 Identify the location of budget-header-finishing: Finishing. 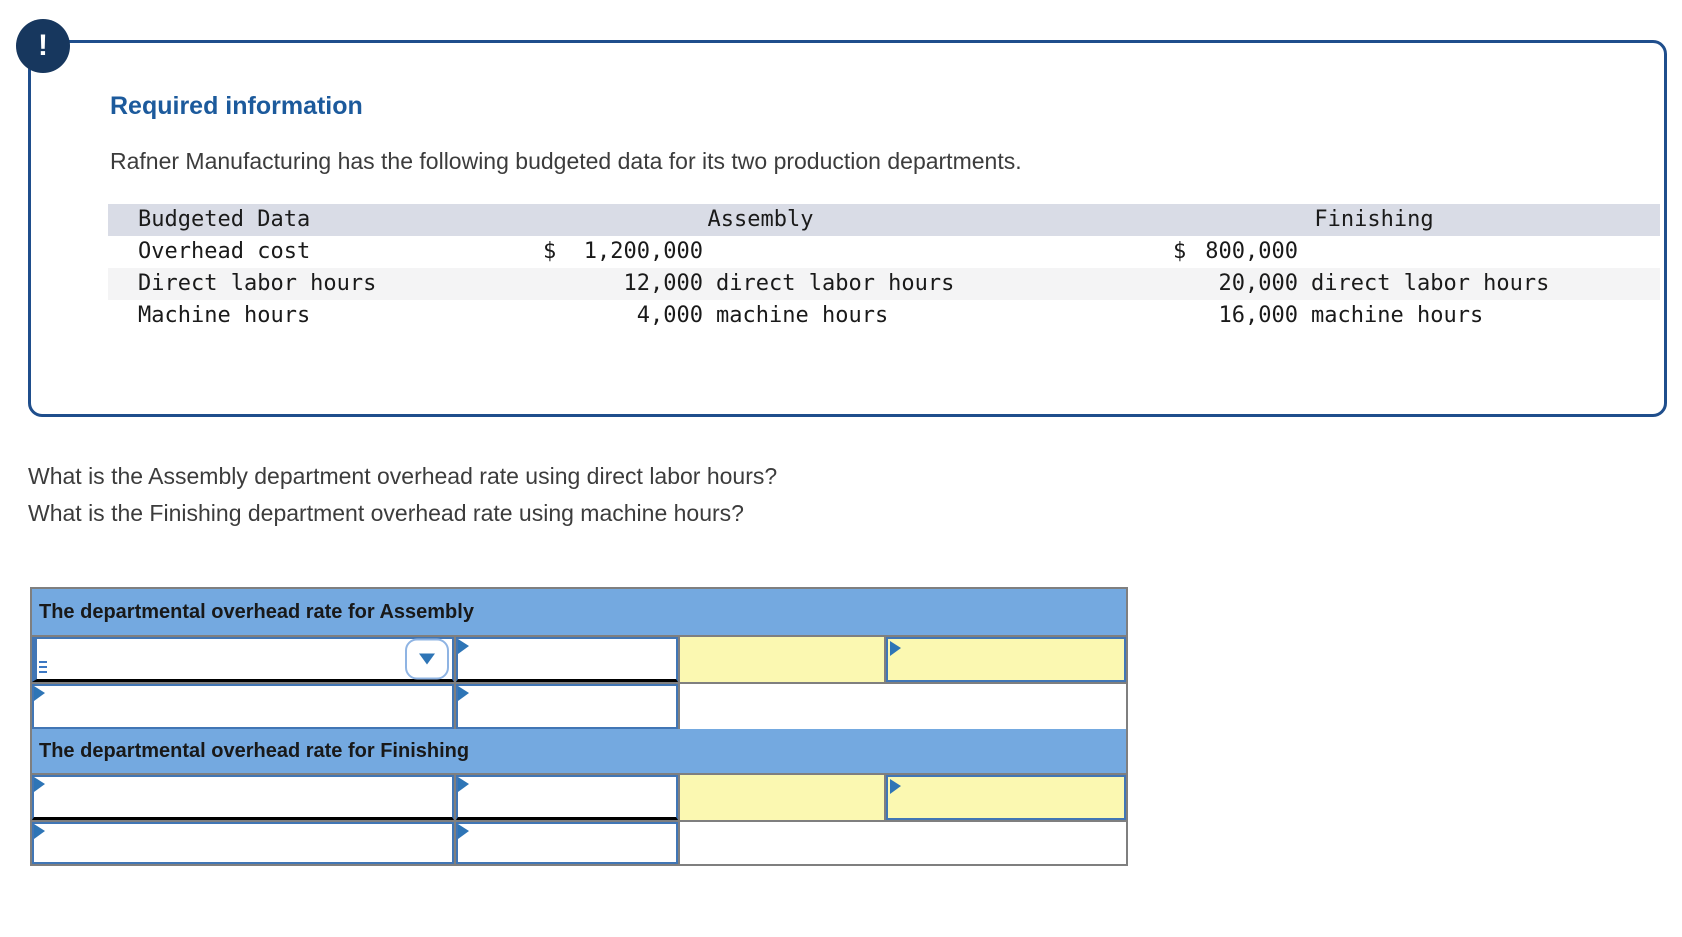
(1374, 219).